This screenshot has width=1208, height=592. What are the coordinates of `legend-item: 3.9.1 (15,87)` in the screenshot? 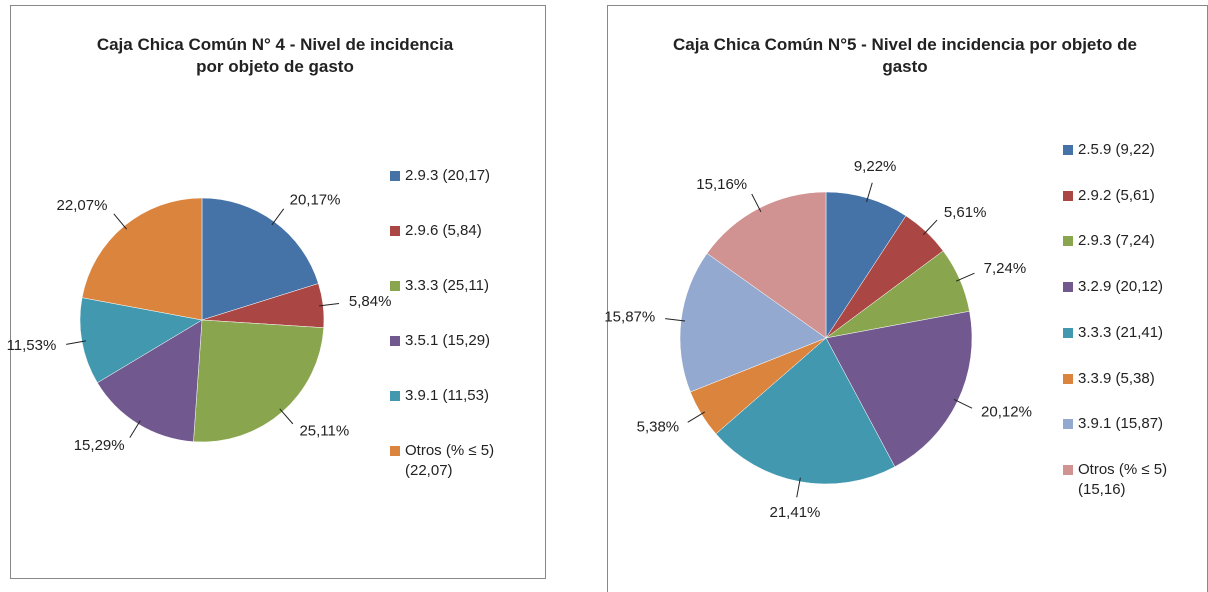 It's located at (1133, 424).